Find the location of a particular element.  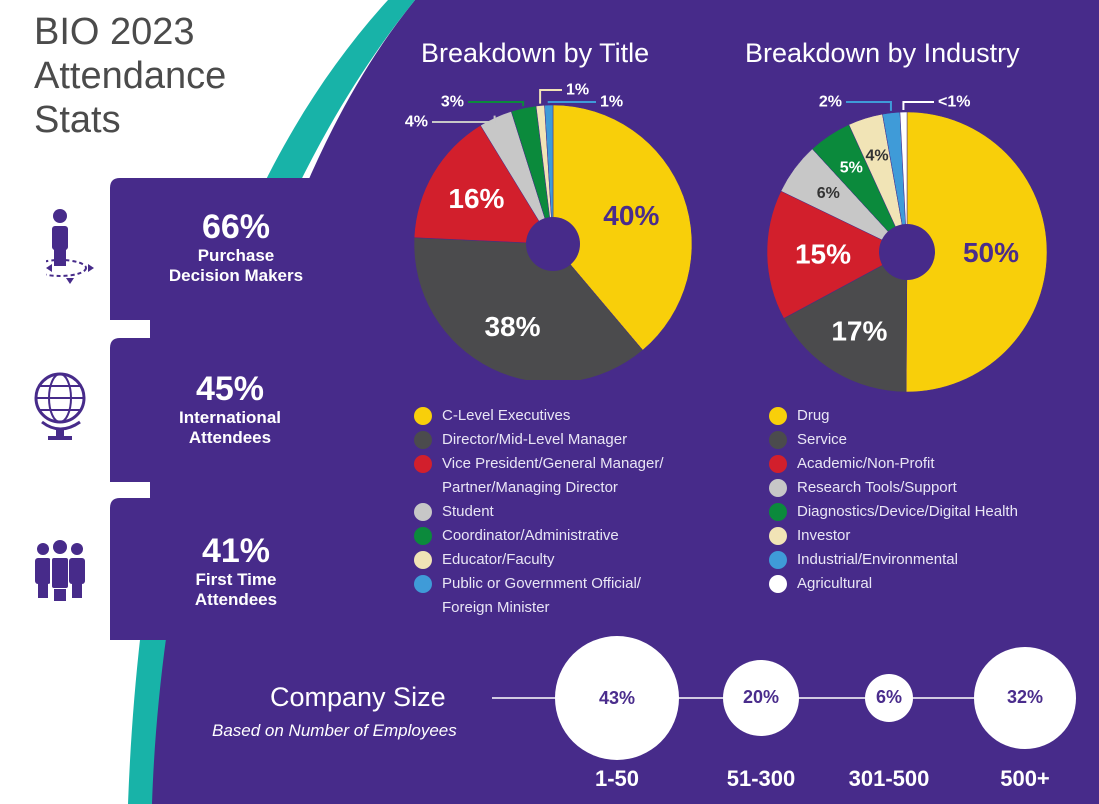

pie-slice-label: 2% is located at coordinates (830, 102).